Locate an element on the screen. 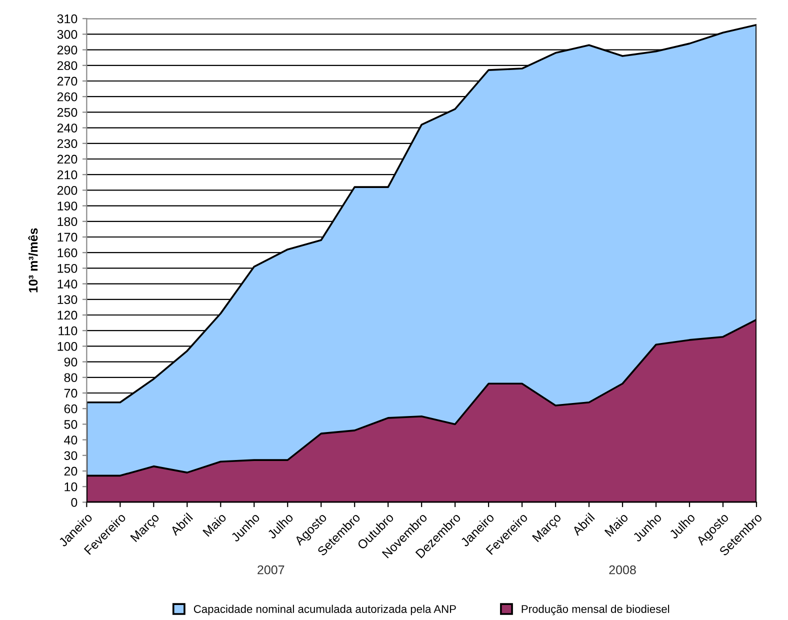 The width and height of the screenshot is (788, 620). y-tick-label: 190 is located at coordinates (68, 206).